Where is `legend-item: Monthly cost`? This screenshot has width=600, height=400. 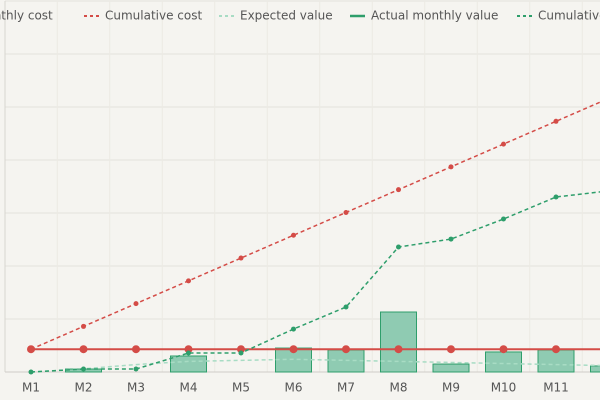
legend-item: Monthly cost is located at coordinates (26, 16).